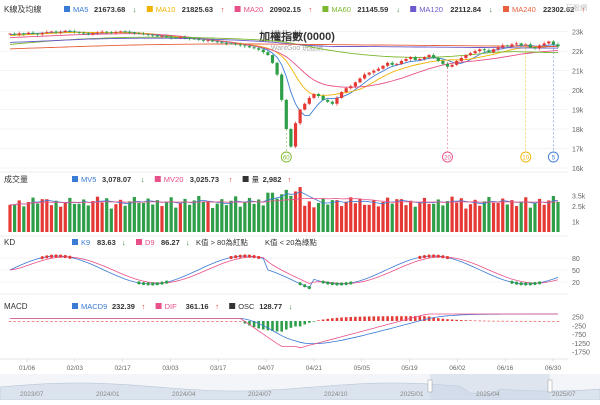 This screenshot has height=405, width=600. What do you see at coordinates (558, 9) in the screenshot?
I see `legend-value: 22302.62` at bounding box center [558, 9].